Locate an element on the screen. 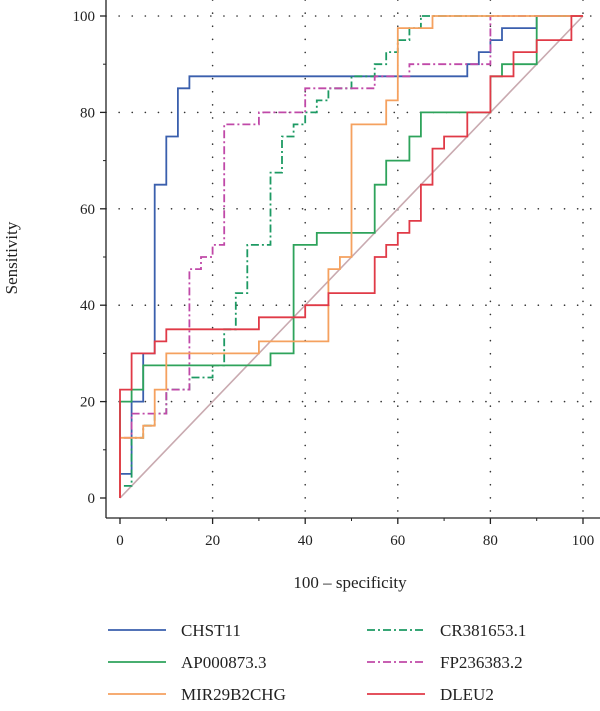 This screenshot has height=711, width=600. y-tick-label: 100 is located at coordinates (84, 17).